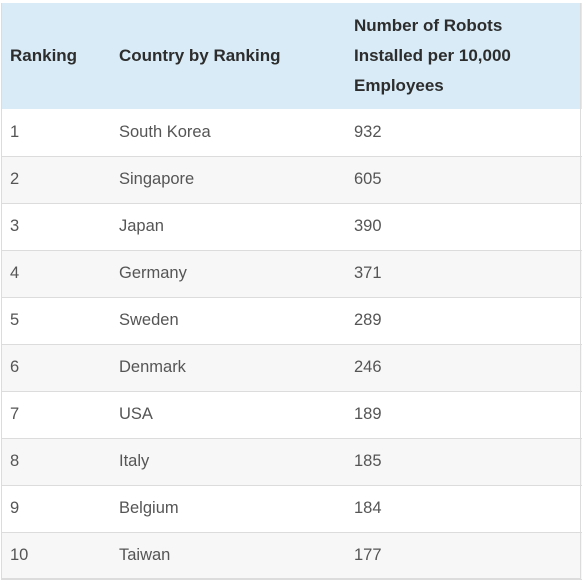 The image size is (587, 588). I want to click on robots-cell: 184, so click(368, 508).